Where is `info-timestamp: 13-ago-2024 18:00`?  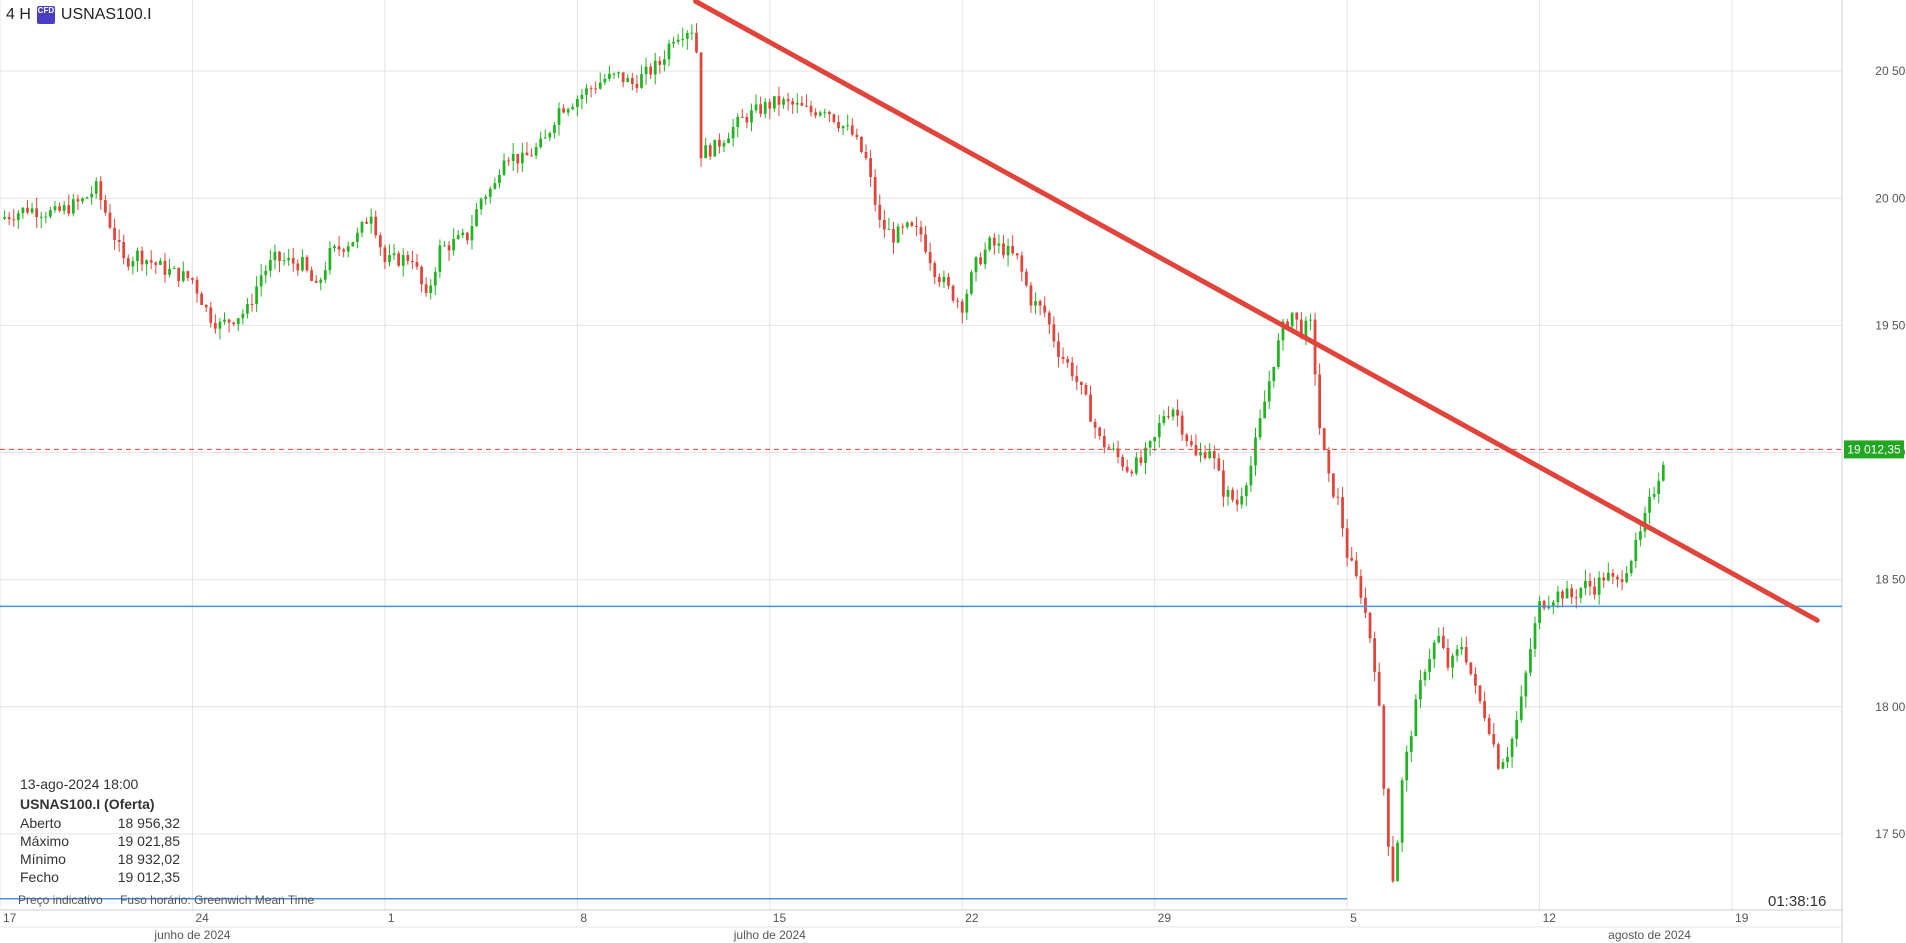 info-timestamp: 13-ago-2024 18:00 is located at coordinates (79, 784).